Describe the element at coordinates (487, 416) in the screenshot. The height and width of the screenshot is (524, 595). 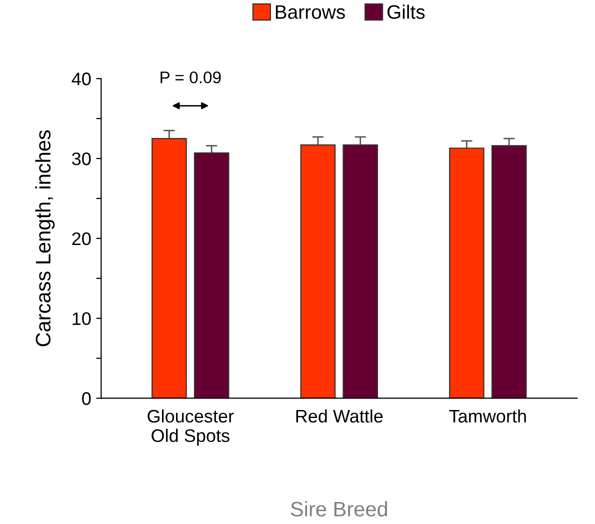
I see `x-tick-label: Tamworth` at that location.